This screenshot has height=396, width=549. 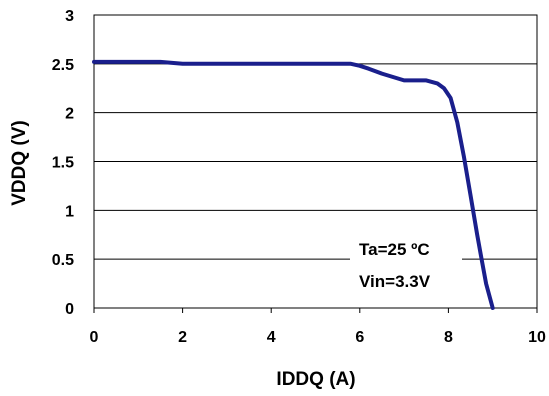 I want to click on x-tick-label: 2, so click(x=182, y=337).